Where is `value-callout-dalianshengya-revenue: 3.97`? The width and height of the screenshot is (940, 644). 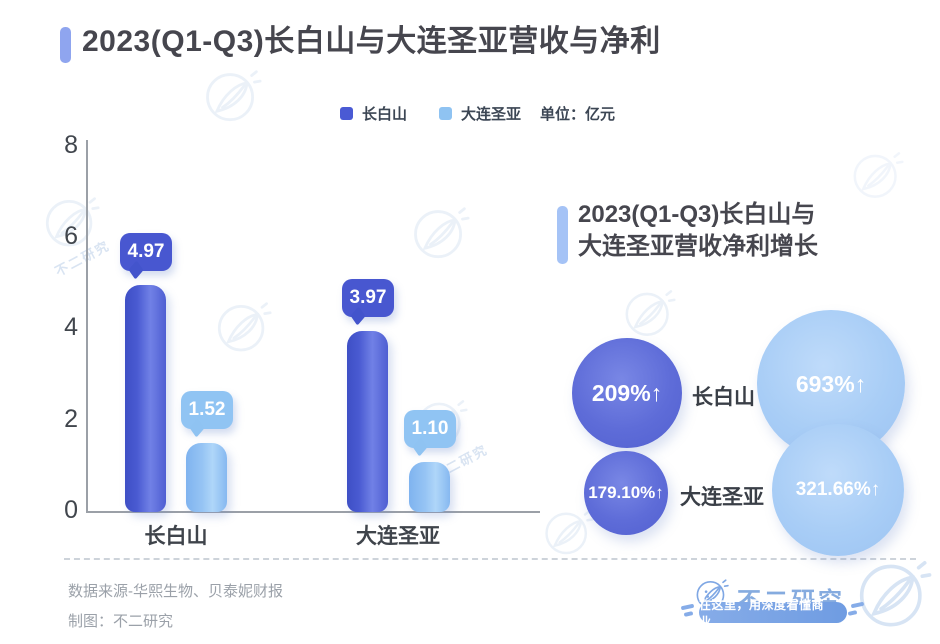
value-callout-dalianshengya-revenue: 3.97 is located at coordinates (368, 298).